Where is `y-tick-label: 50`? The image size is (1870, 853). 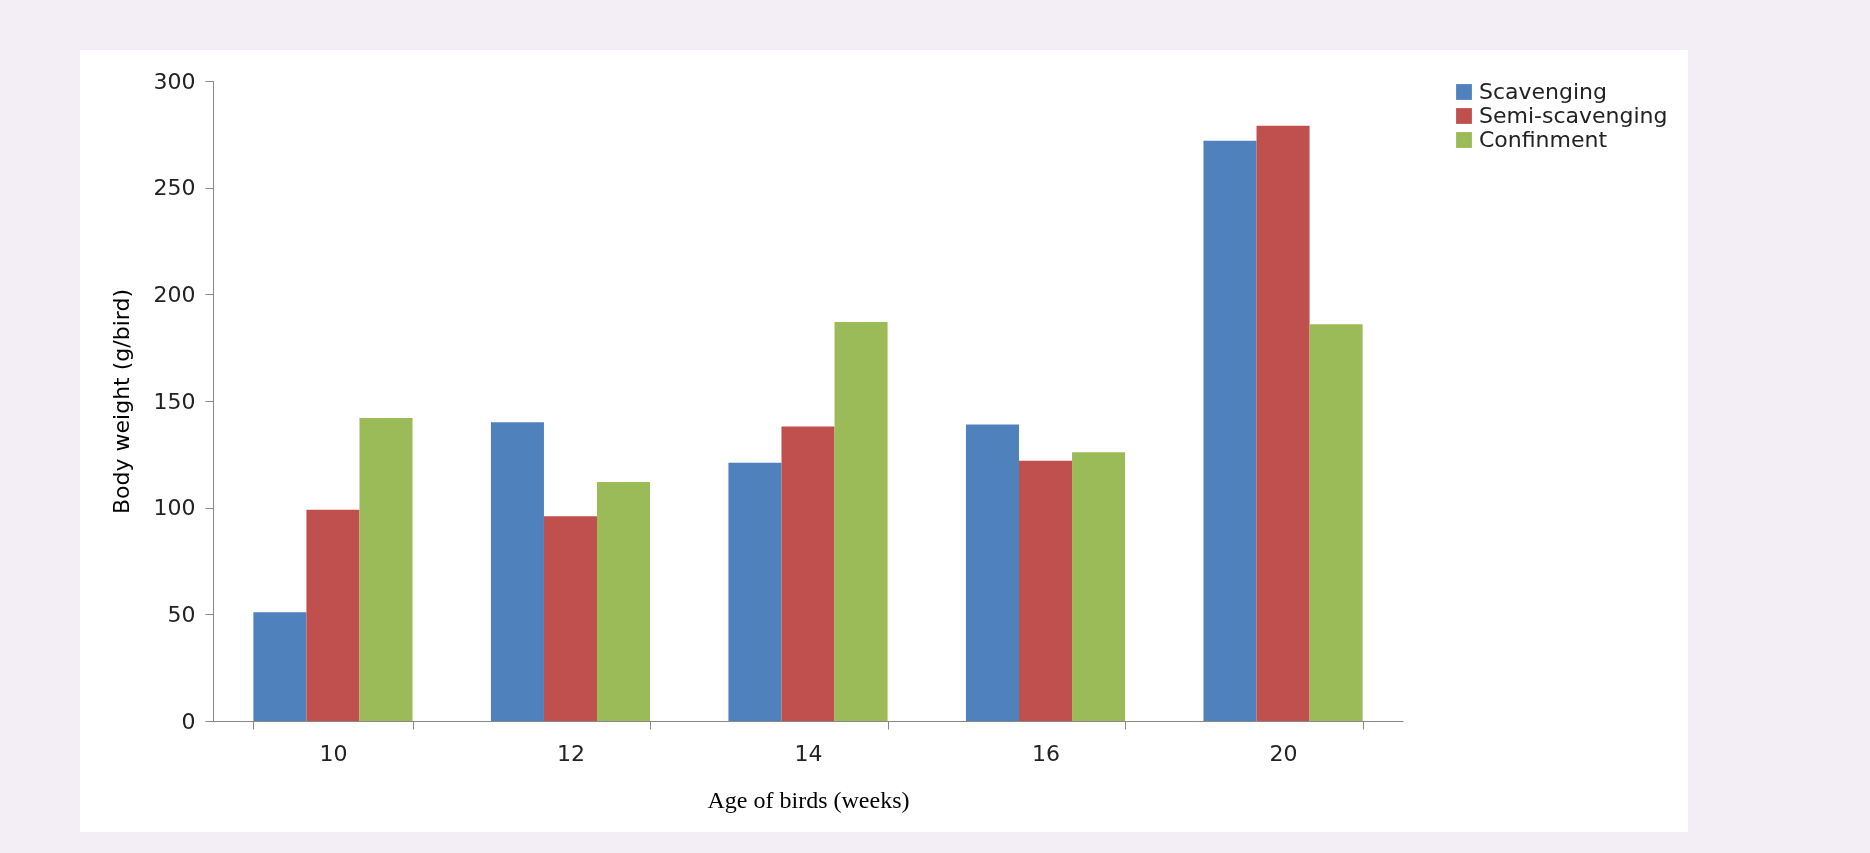 y-tick-label: 50 is located at coordinates (181, 614).